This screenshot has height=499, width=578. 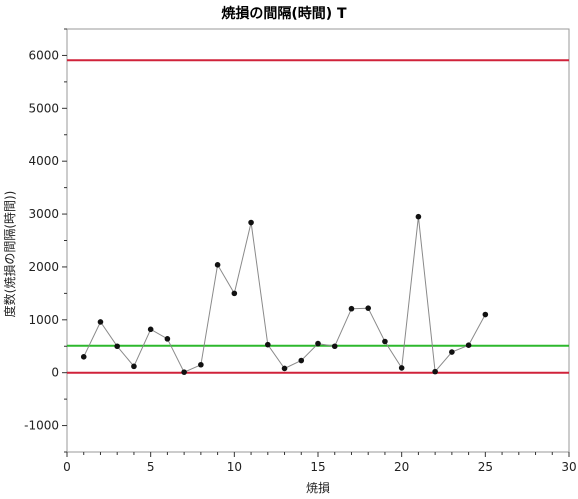 I want to click on x-tick-label: 15, so click(x=317, y=467).